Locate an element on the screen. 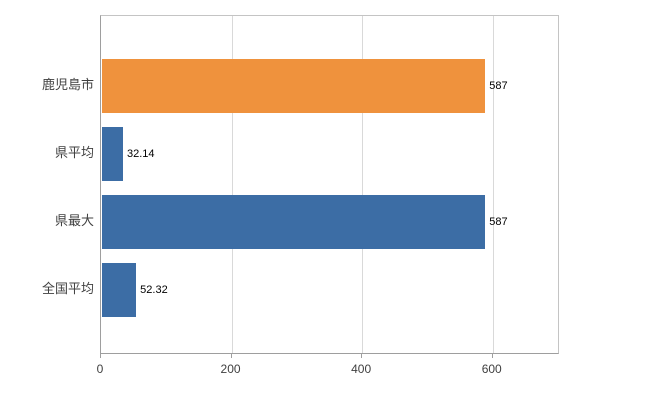 This screenshot has height=400, width=650. category-label: 県最大 is located at coordinates (74, 220).